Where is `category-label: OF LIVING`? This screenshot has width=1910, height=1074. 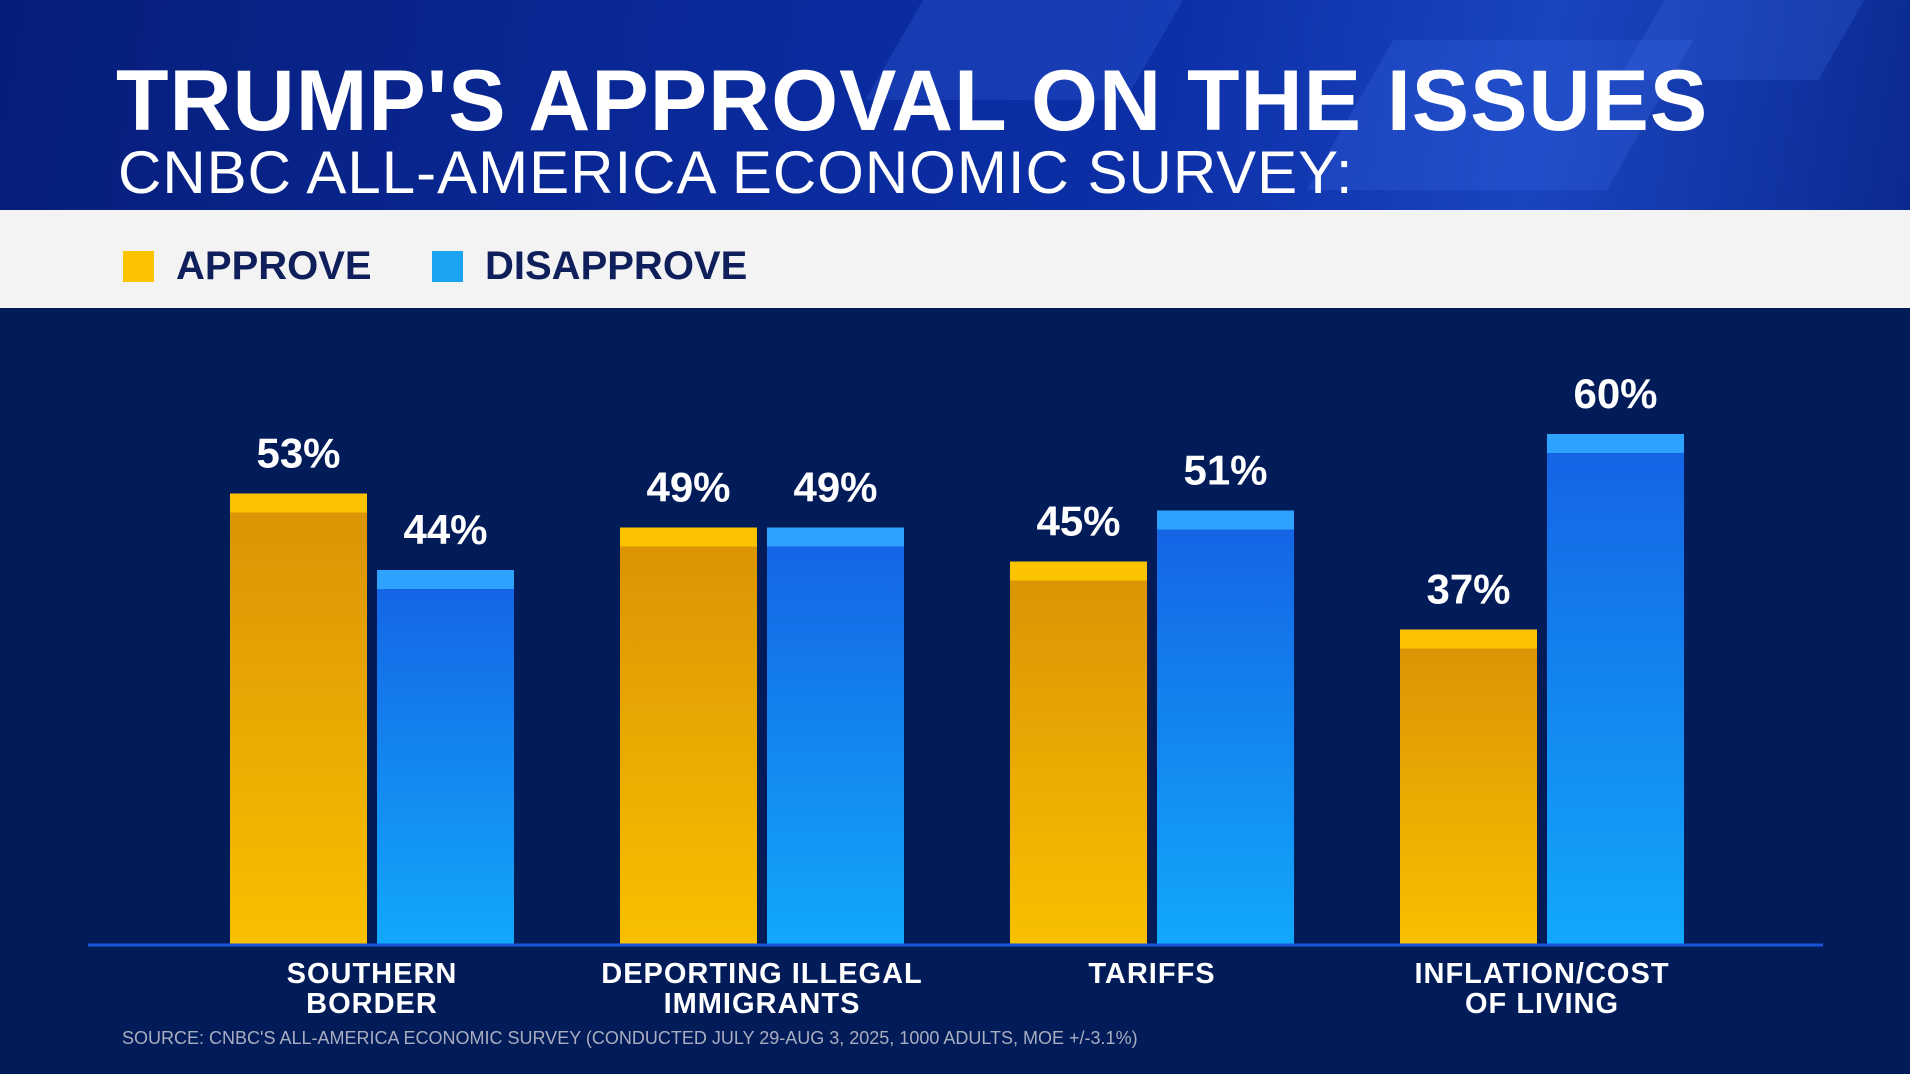
category-label: OF LIVING is located at coordinates (1542, 1004).